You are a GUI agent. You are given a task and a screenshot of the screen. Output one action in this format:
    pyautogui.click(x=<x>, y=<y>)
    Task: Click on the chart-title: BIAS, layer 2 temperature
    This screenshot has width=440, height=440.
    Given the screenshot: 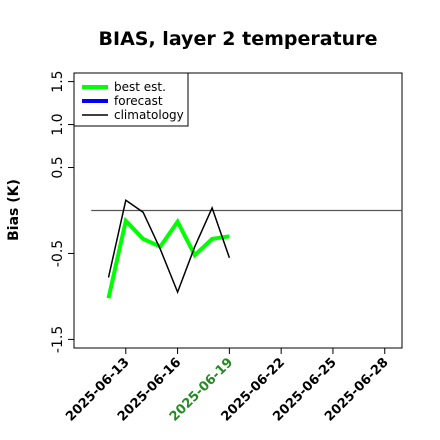 What is the action you would take?
    pyautogui.click(x=238, y=39)
    